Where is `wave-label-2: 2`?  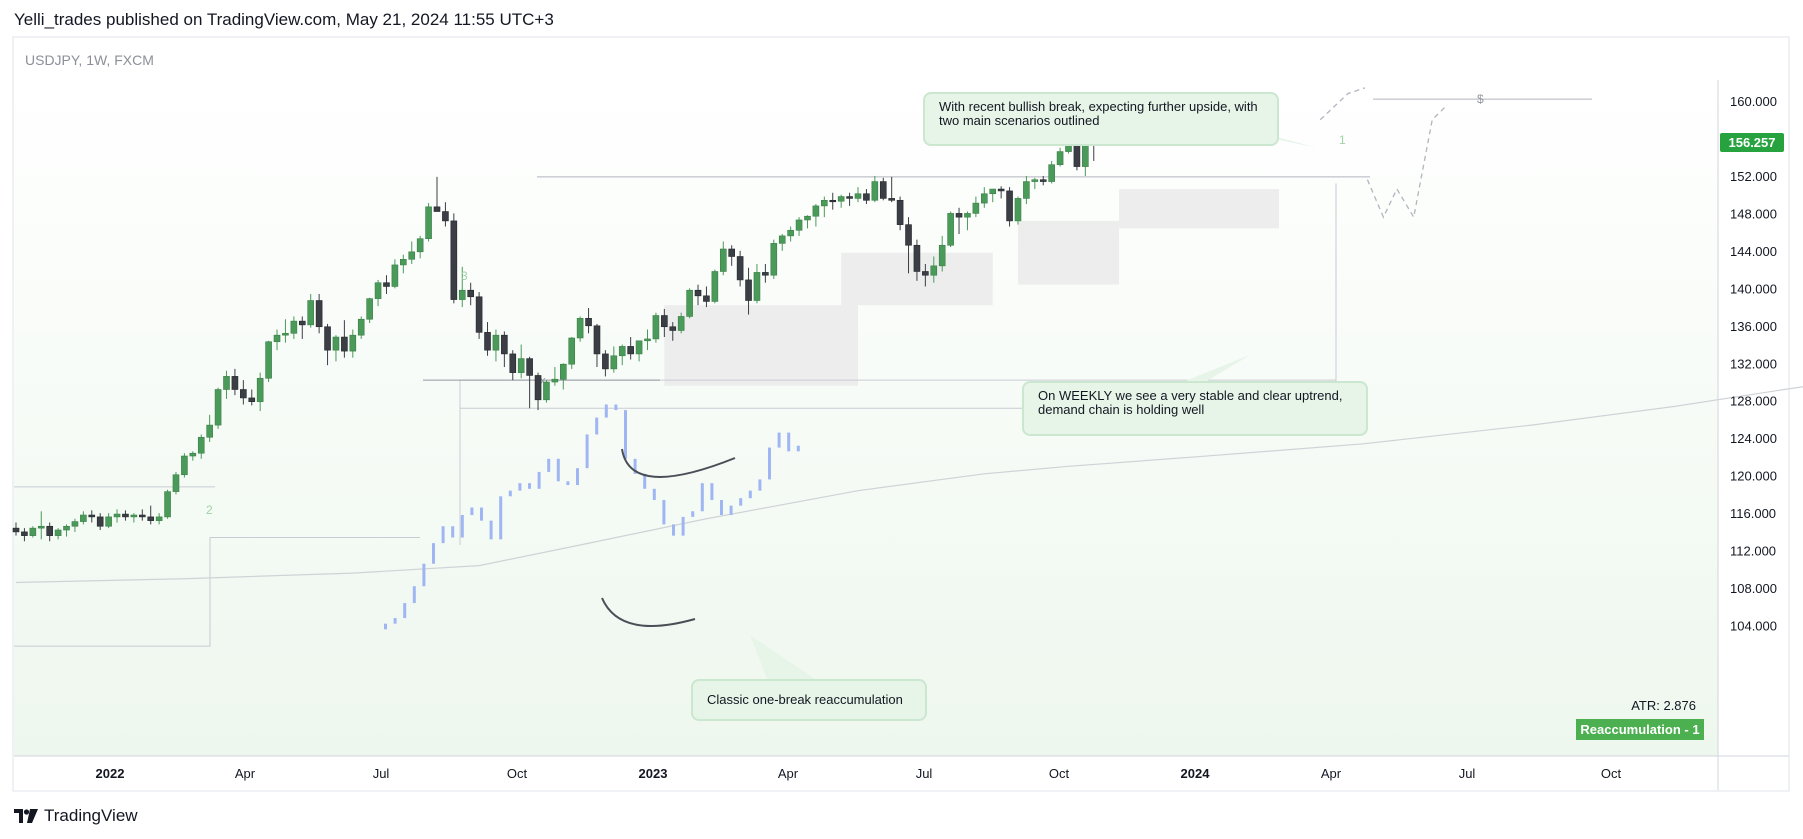
wave-label-2: 2 is located at coordinates (209, 510).